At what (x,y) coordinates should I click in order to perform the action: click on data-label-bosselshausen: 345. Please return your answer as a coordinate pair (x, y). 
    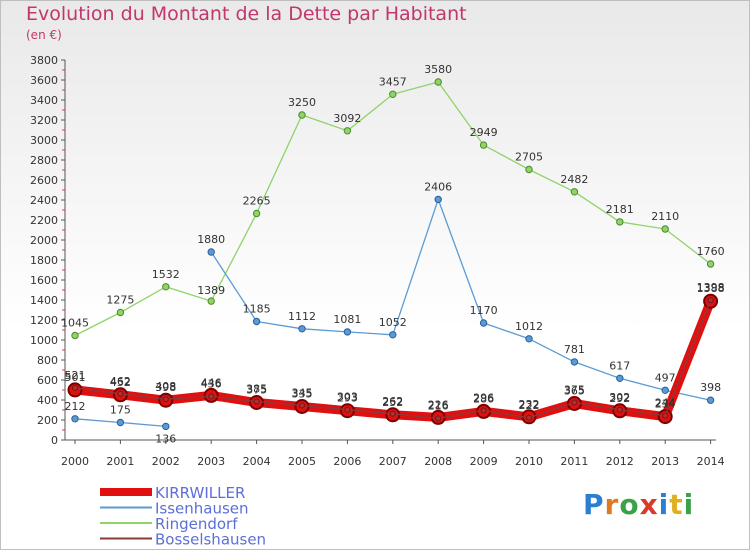
    Looking at the image, I should click on (302, 393).